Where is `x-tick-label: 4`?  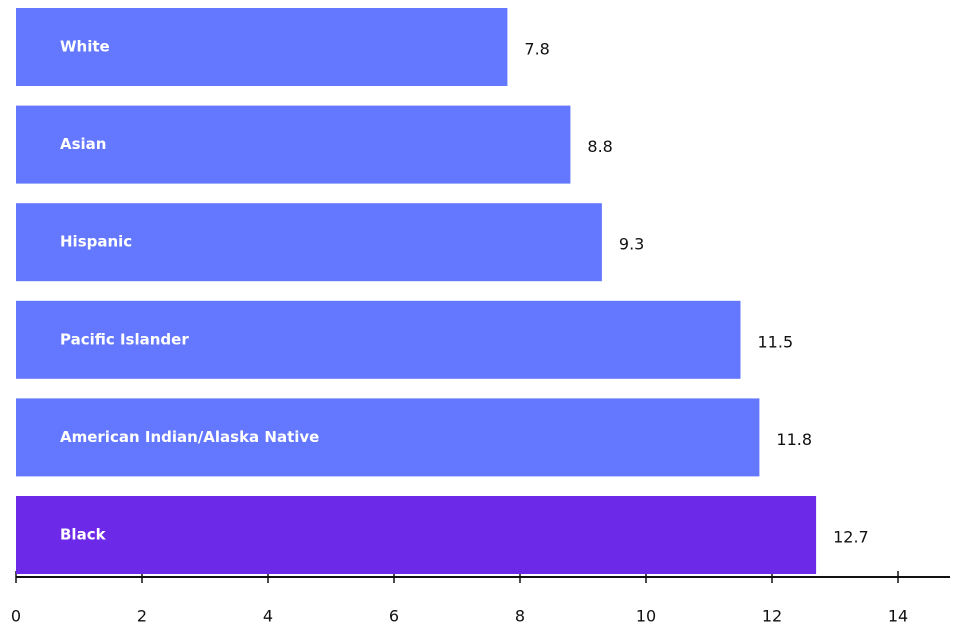
x-tick-label: 4 is located at coordinates (268, 616).